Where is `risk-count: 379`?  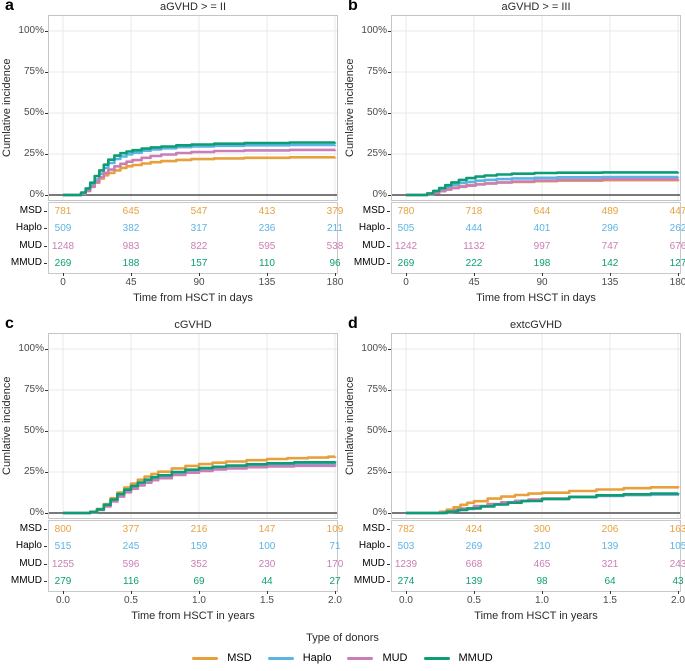
risk-count: 379 is located at coordinates (335, 211).